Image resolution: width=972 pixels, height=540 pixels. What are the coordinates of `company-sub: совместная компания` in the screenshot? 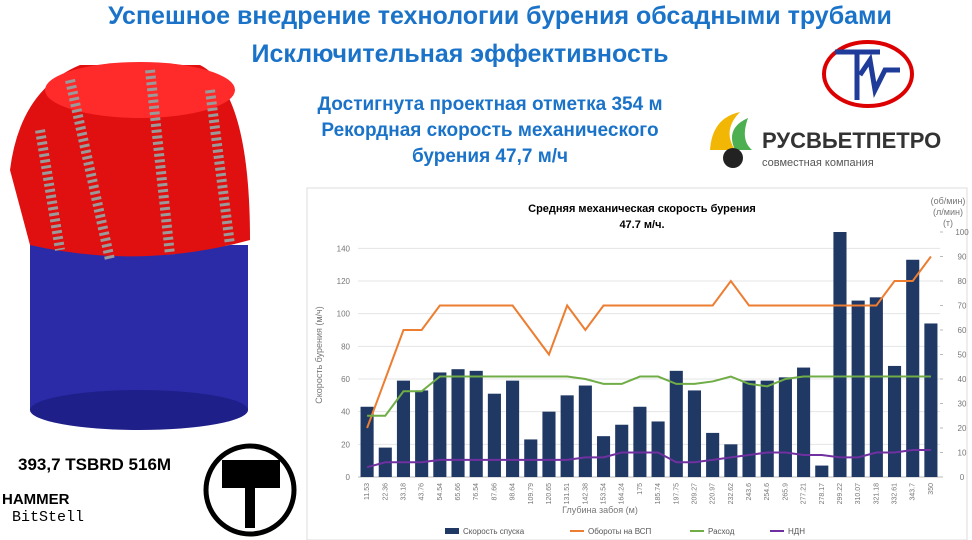 It's located at (818, 163).